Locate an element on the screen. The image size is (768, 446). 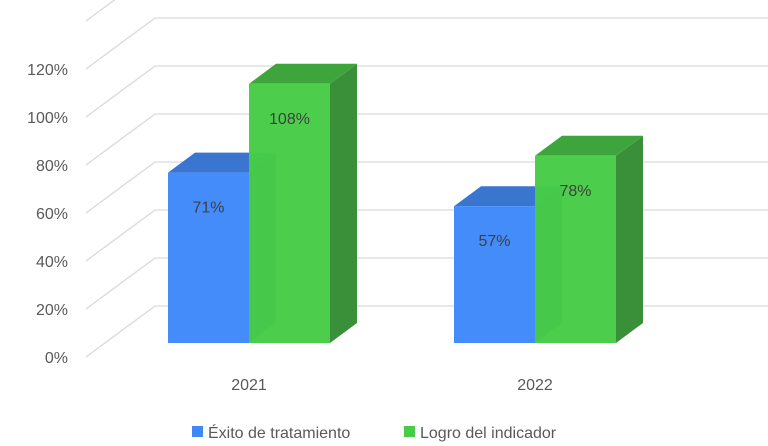
data-label: 71% is located at coordinates (208, 208).